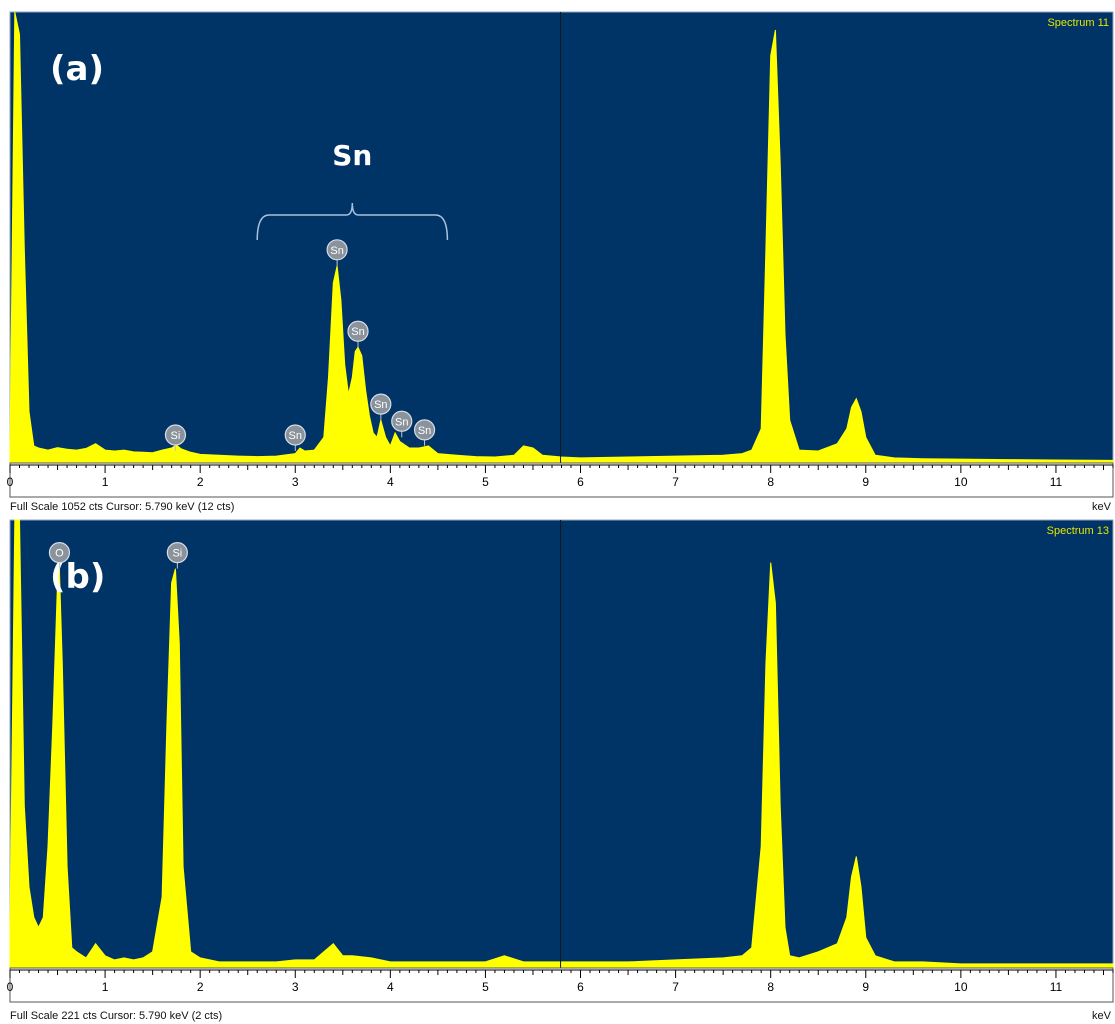 The image size is (1115, 1024). I want to click on spectrum-name-b: Spectrum 13, so click(1078, 531).